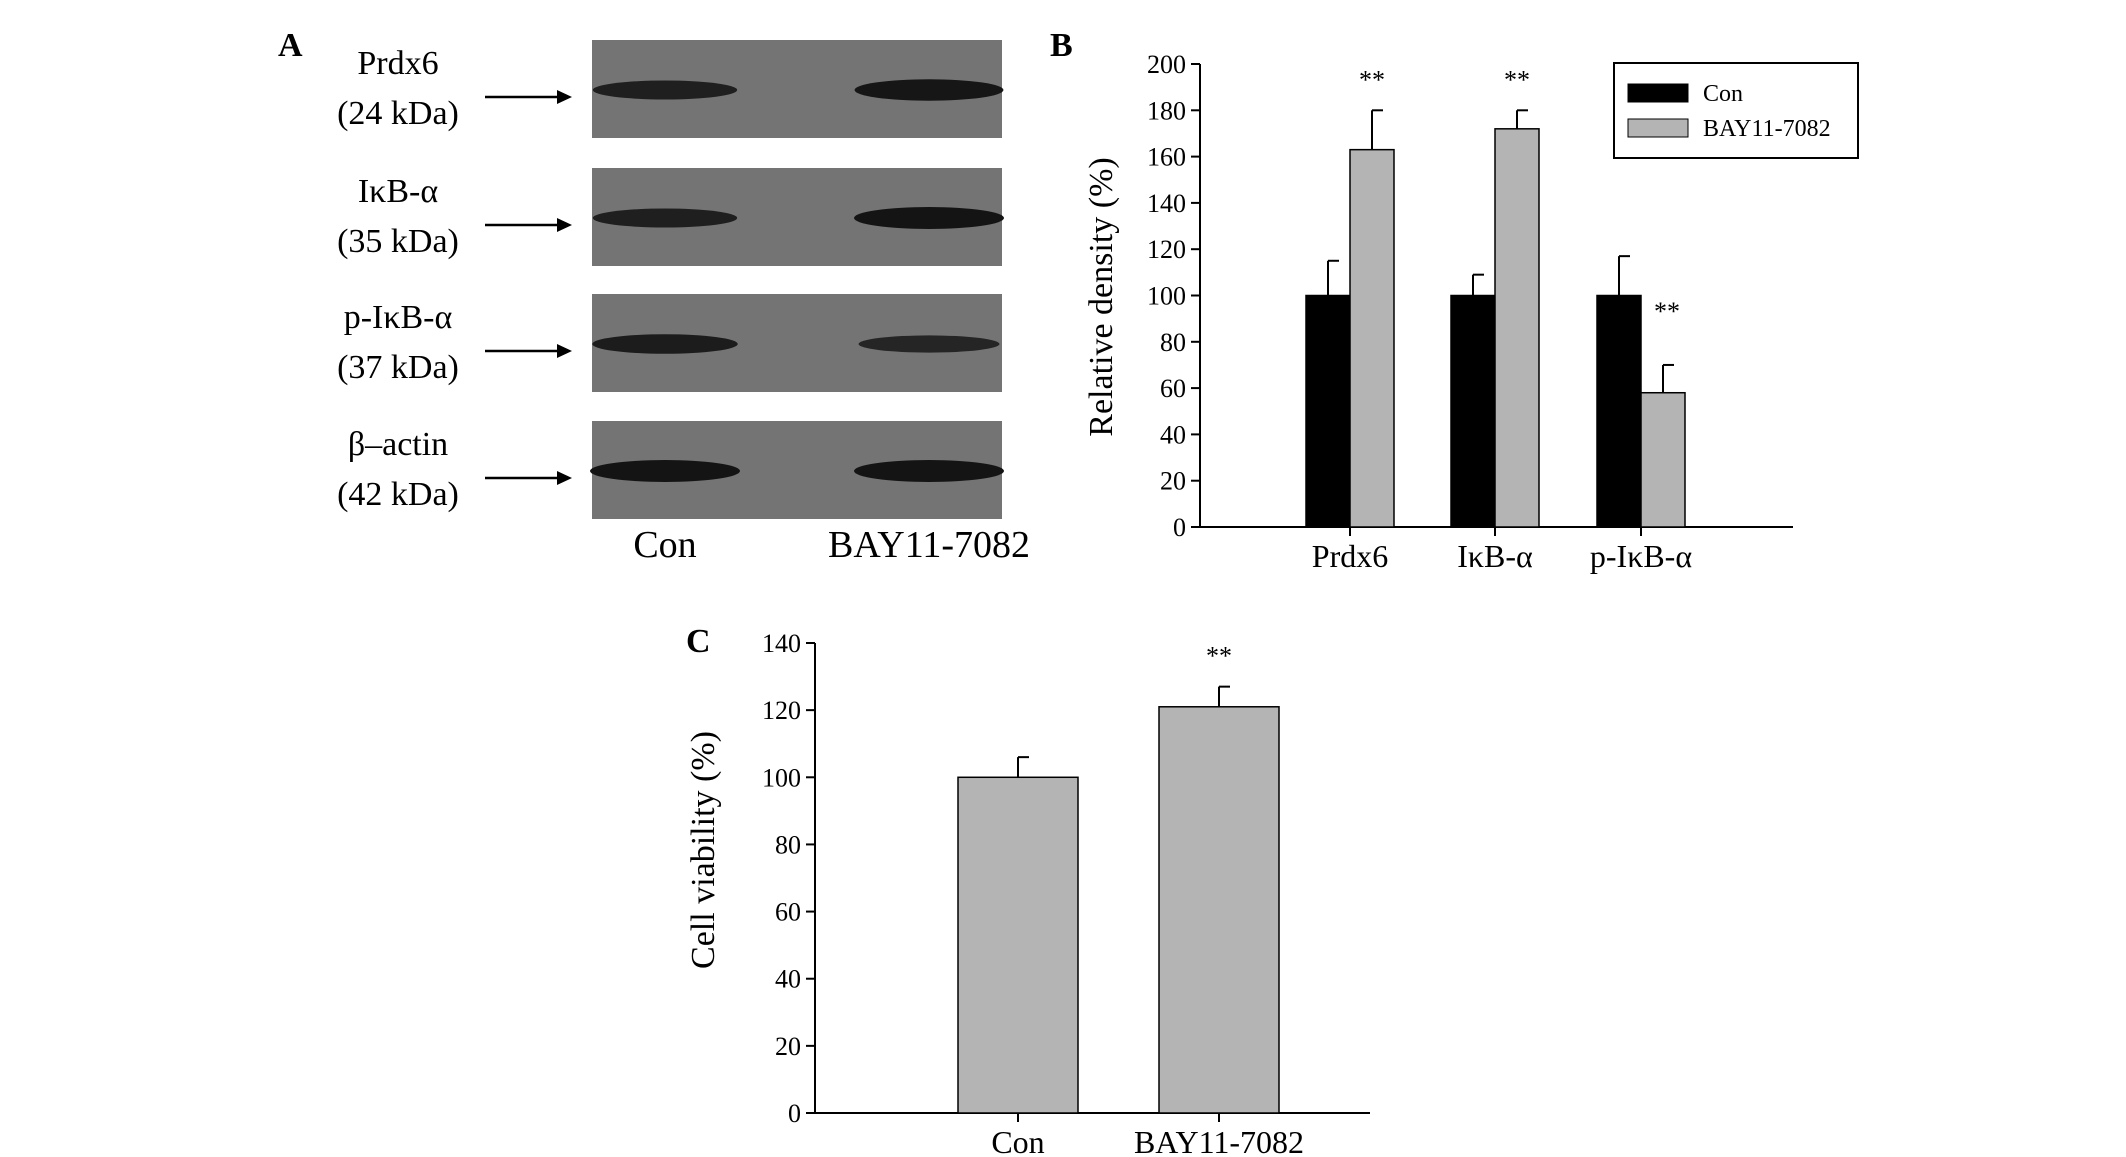  What do you see at coordinates (1641, 556) in the screenshot?
I see `x-tick-label: p-IκB-α` at bounding box center [1641, 556].